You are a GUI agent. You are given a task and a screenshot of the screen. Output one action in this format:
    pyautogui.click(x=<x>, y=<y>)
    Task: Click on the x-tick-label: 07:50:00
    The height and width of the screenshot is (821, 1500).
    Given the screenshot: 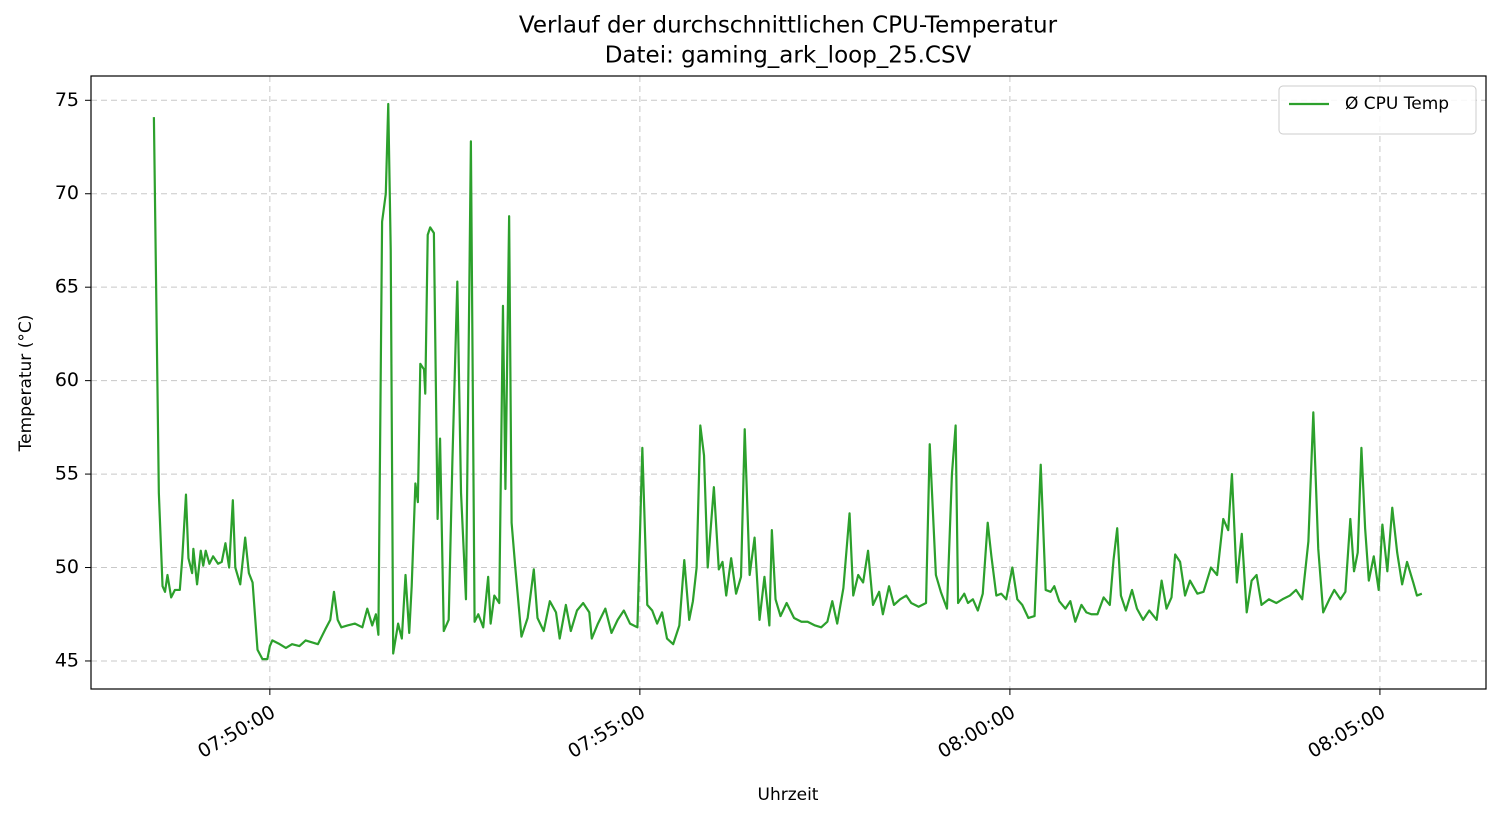 What is the action you would take?
    pyautogui.click(x=236, y=732)
    